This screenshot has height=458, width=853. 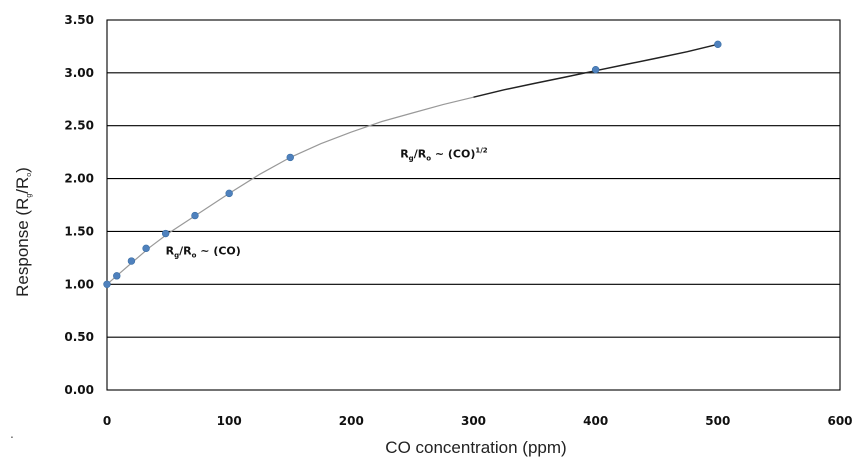 What do you see at coordinates (475, 447) in the screenshot?
I see `x-axis-title: CO concentration (ppm)` at bounding box center [475, 447].